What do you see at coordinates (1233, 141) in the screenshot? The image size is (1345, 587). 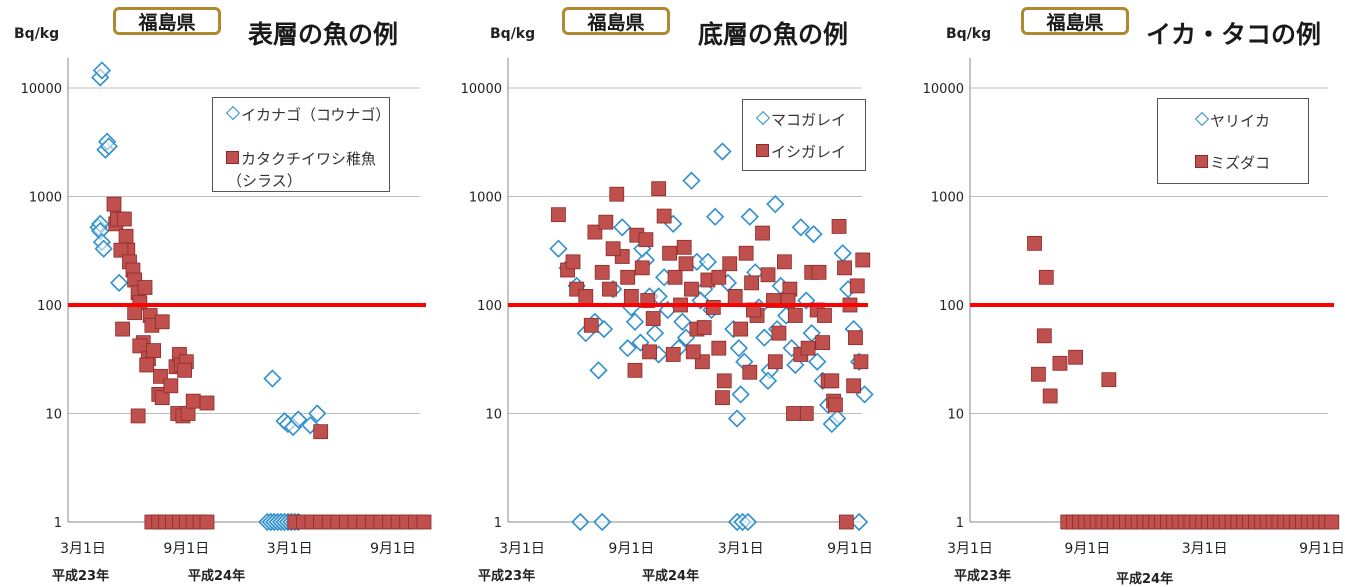 I see `legend: ヤリイカ ミズダコ` at bounding box center [1233, 141].